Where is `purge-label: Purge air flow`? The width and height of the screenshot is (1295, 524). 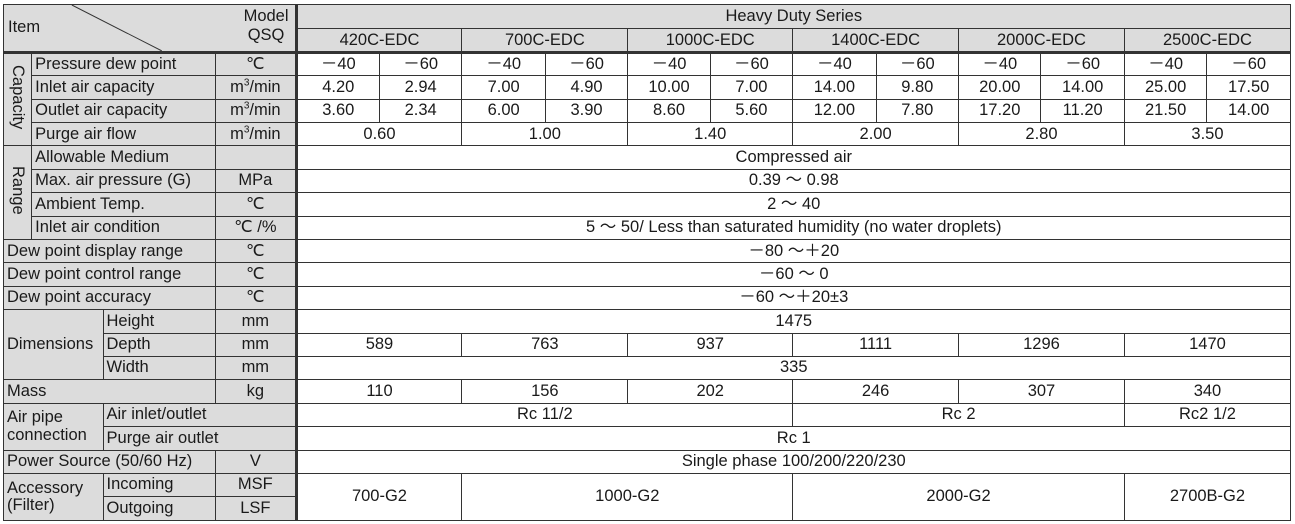
purge-label: Purge air flow is located at coordinates (124, 134).